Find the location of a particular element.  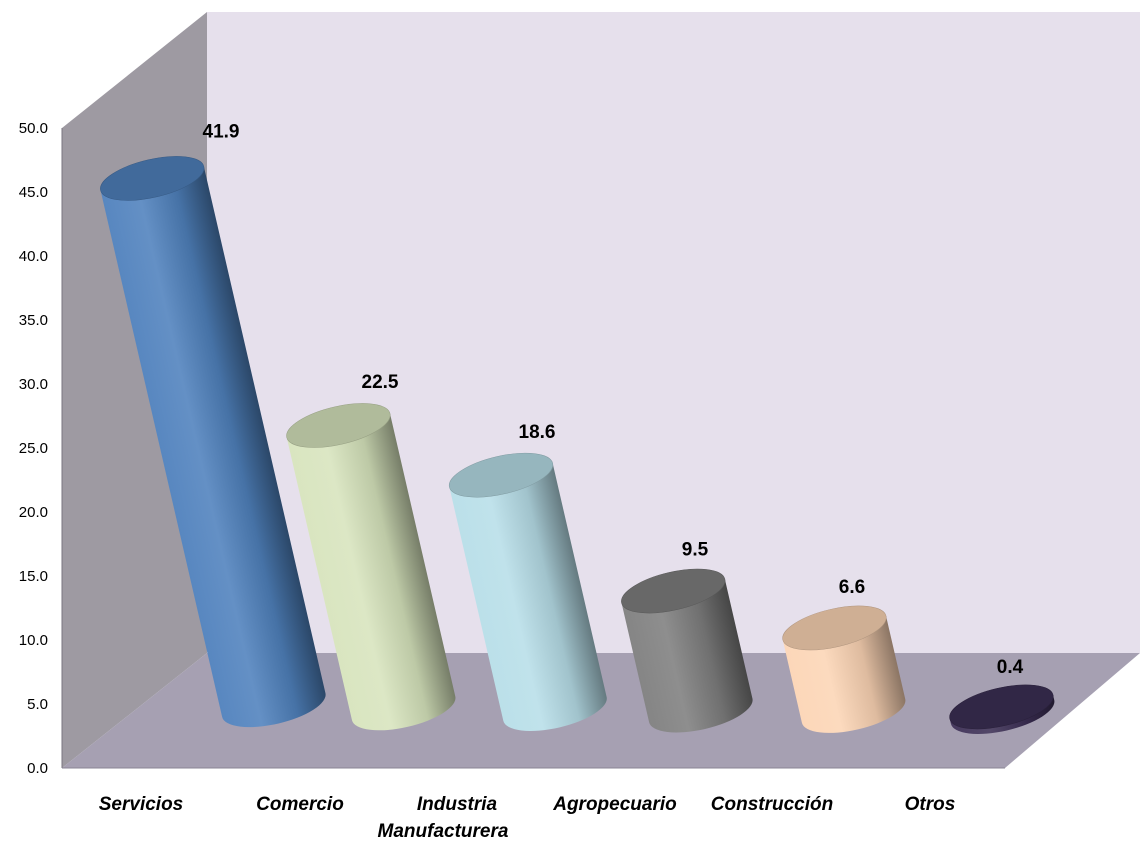

y-tick-label: 25.0 is located at coordinates (33, 448).